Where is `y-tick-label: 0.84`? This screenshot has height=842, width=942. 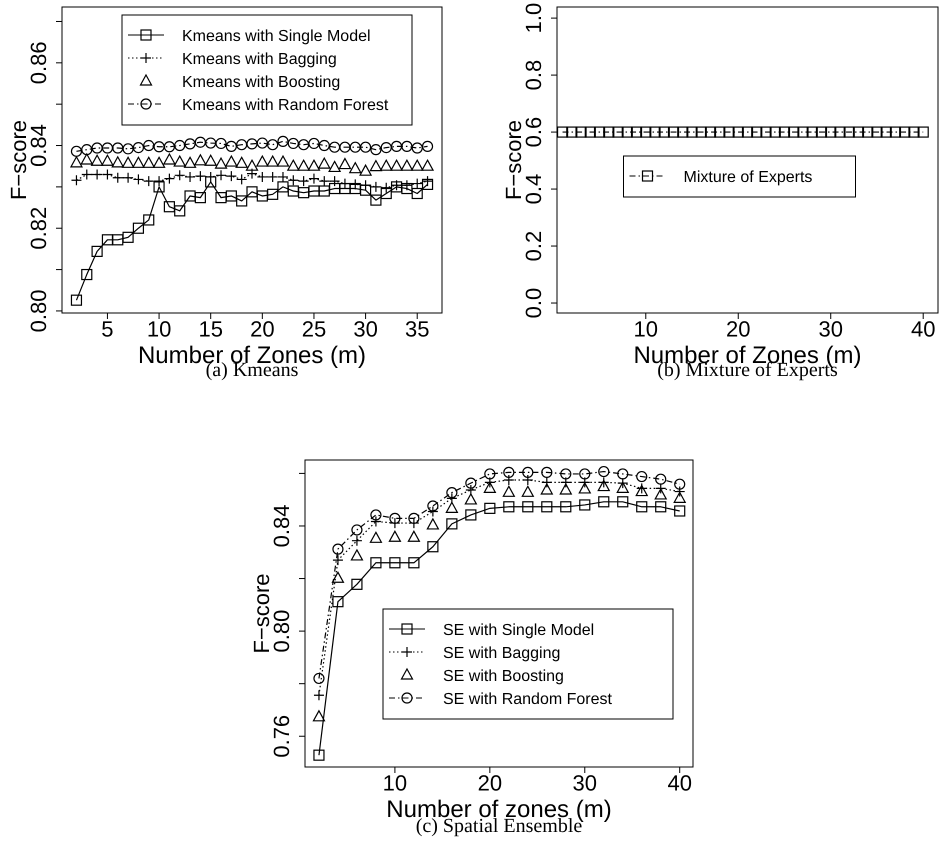
y-tick-label: 0.84 is located at coordinates (281, 526).